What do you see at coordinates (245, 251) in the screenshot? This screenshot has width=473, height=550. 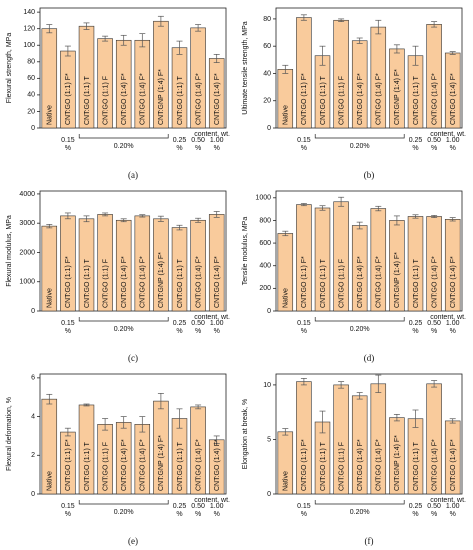 I see `y-axis-label: Tensile modulus, MPa` at bounding box center [245, 251].